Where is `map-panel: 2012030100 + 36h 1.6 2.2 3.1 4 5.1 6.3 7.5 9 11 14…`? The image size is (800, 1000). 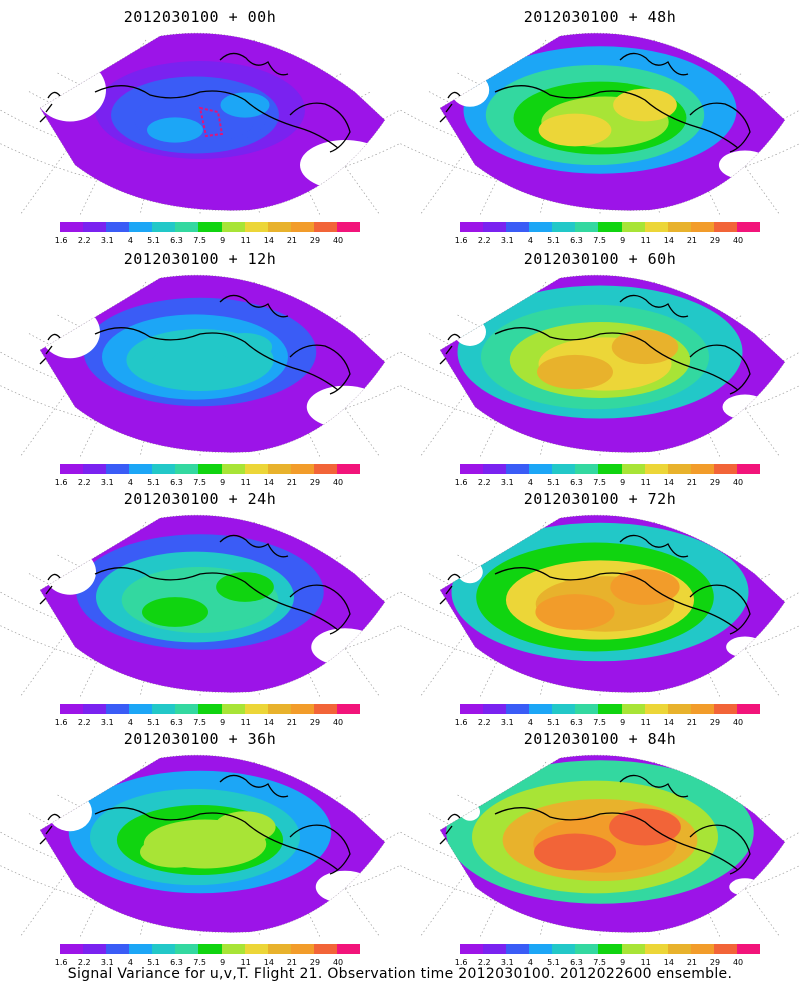 map-panel: 2012030100 + 36h 1.6 2.2 3.1 4 5.1 6.3 7.5 9 11 14… is located at coordinates (200, 844).